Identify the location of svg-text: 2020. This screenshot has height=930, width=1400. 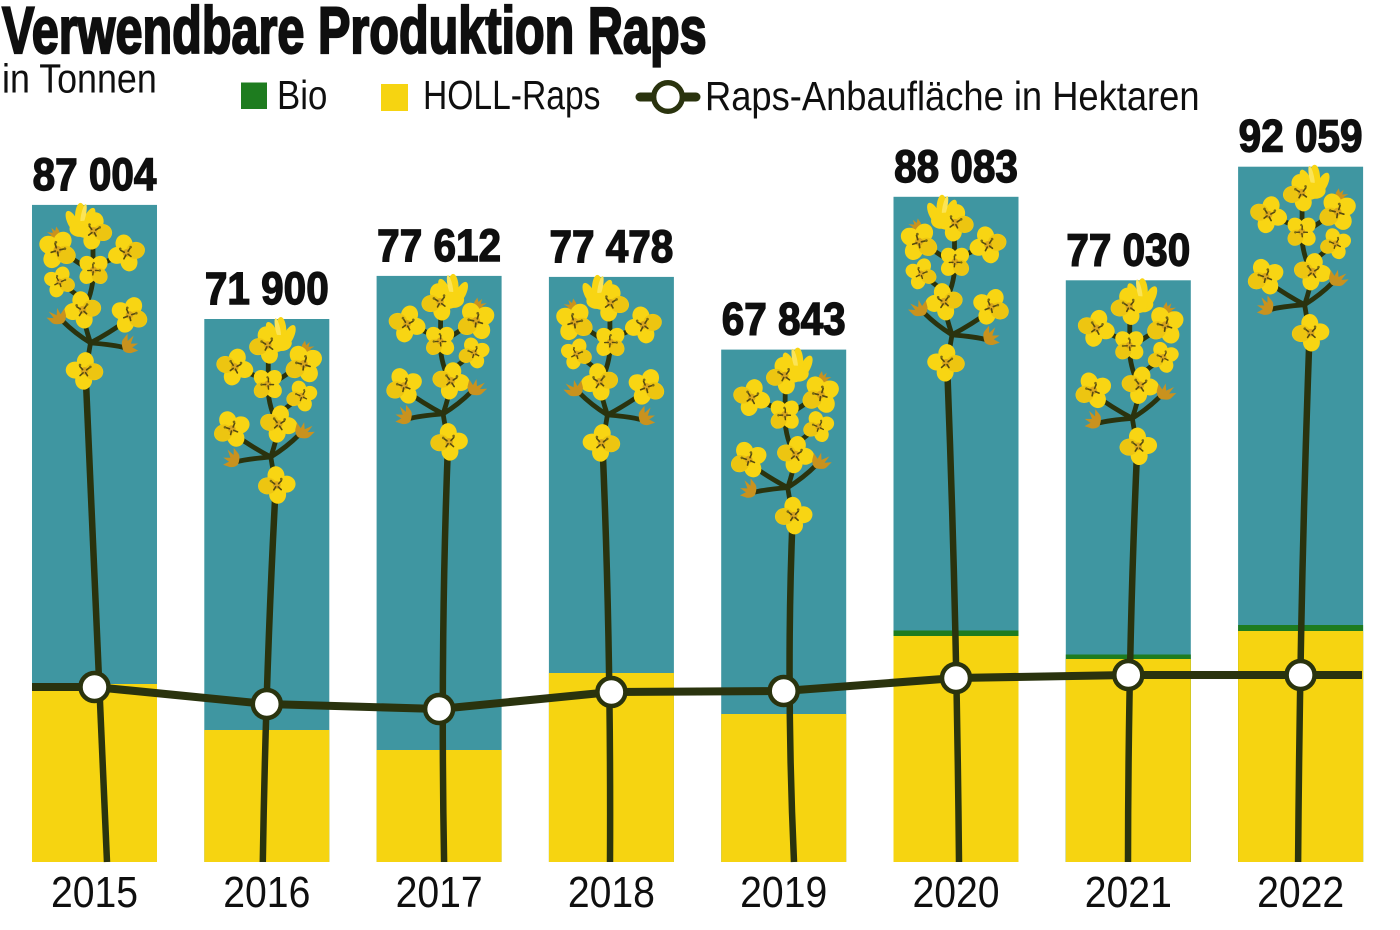
(955, 892).